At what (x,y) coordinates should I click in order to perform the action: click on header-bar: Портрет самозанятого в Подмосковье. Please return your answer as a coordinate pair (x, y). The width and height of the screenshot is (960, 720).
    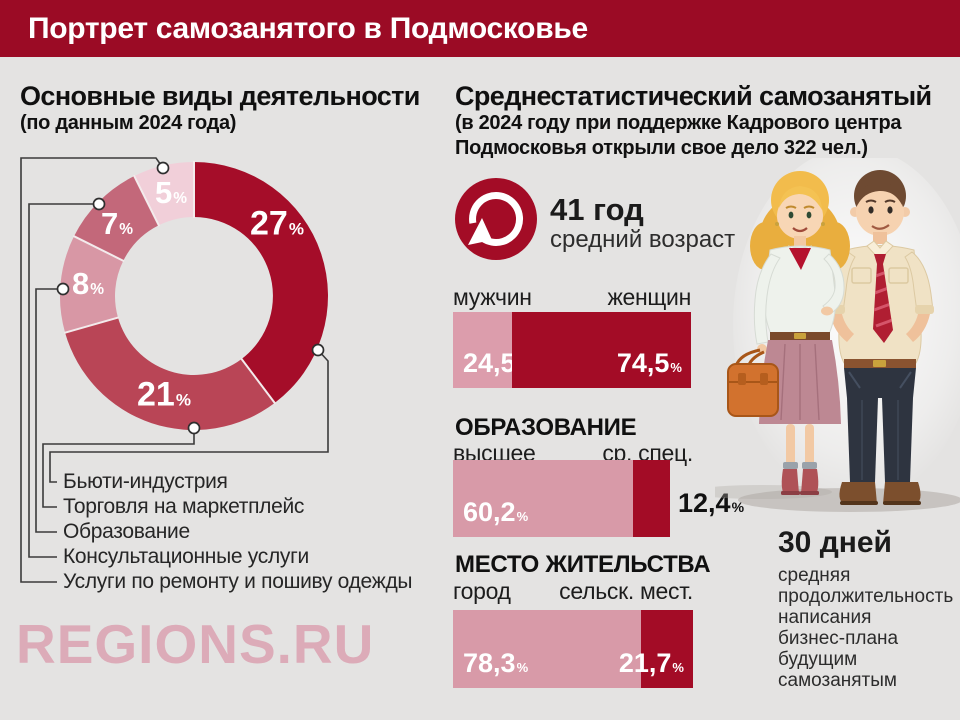
    Looking at the image, I should click on (480, 28).